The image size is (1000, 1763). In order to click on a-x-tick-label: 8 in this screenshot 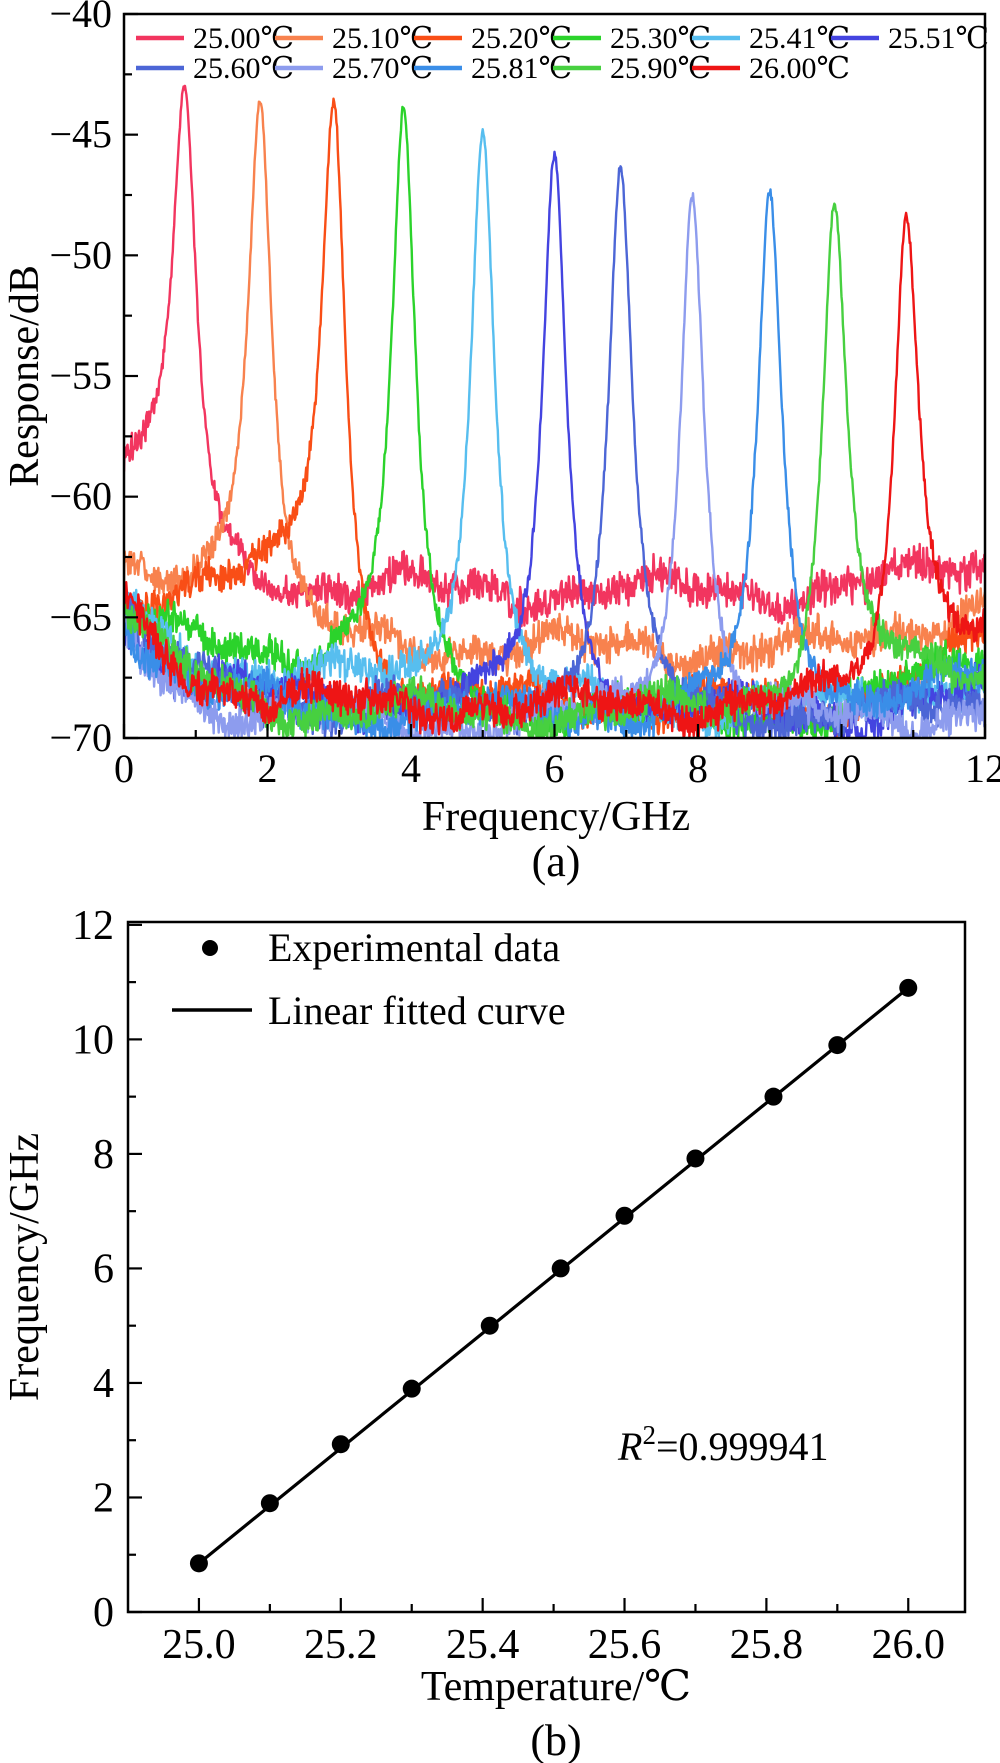, I will do `click(698, 768)`.